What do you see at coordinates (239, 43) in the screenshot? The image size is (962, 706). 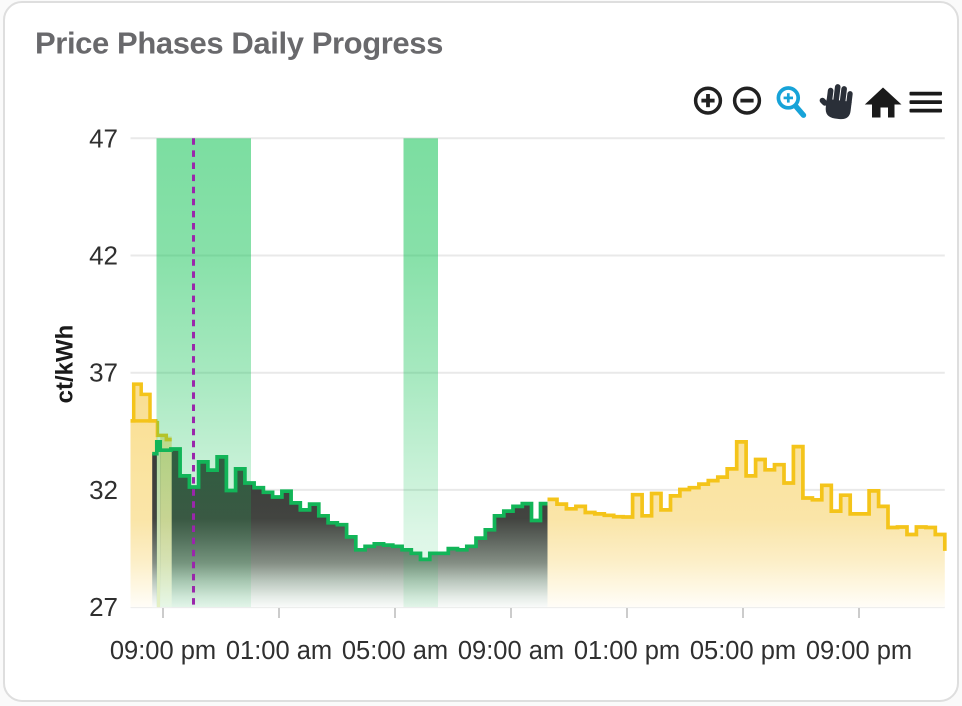 I see `svg-text: Price Phases Daily Progress` at bounding box center [239, 43].